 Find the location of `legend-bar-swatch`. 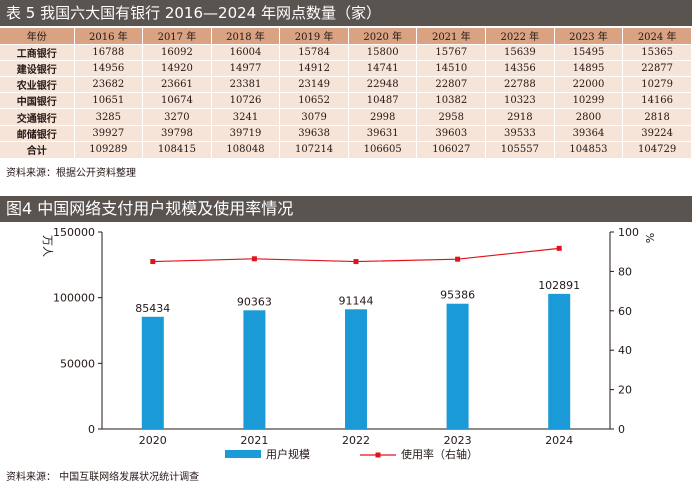

legend-bar-swatch is located at coordinates (243, 454).